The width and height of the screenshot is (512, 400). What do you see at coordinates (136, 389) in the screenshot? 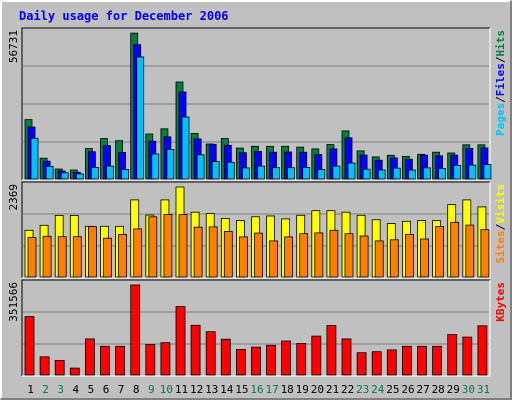
I see `x-tick-day-8: 8` at bounding box center [136, 389].